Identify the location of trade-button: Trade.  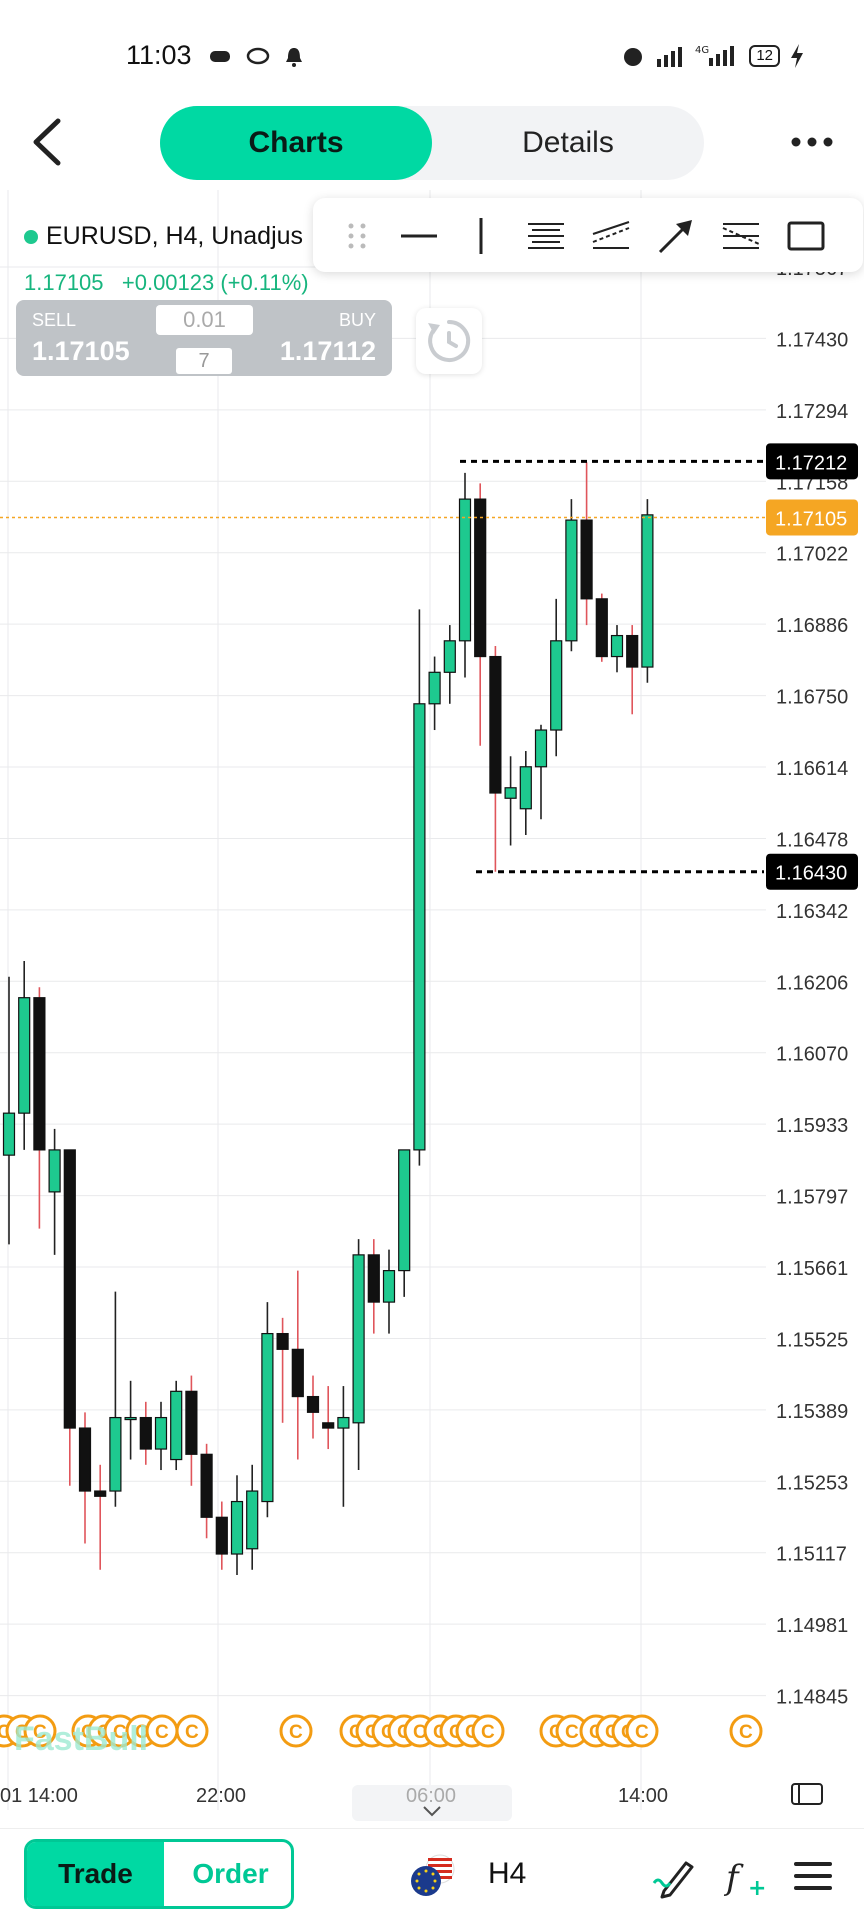
(95, 1874).